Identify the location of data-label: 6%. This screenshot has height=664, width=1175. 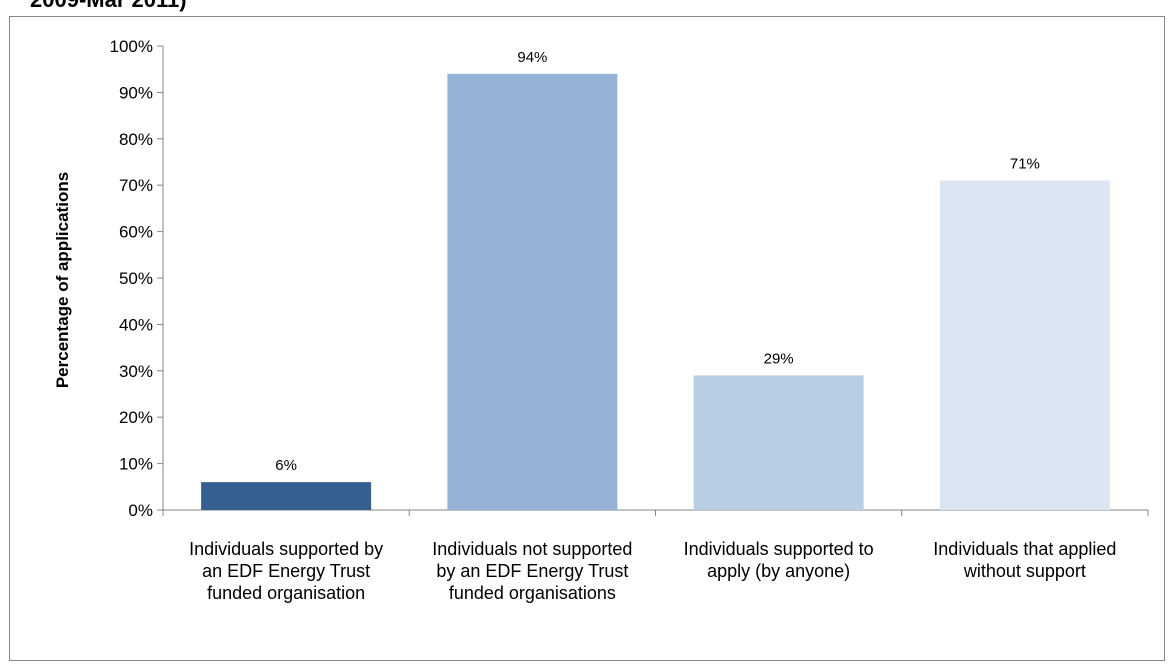
(286, 465).